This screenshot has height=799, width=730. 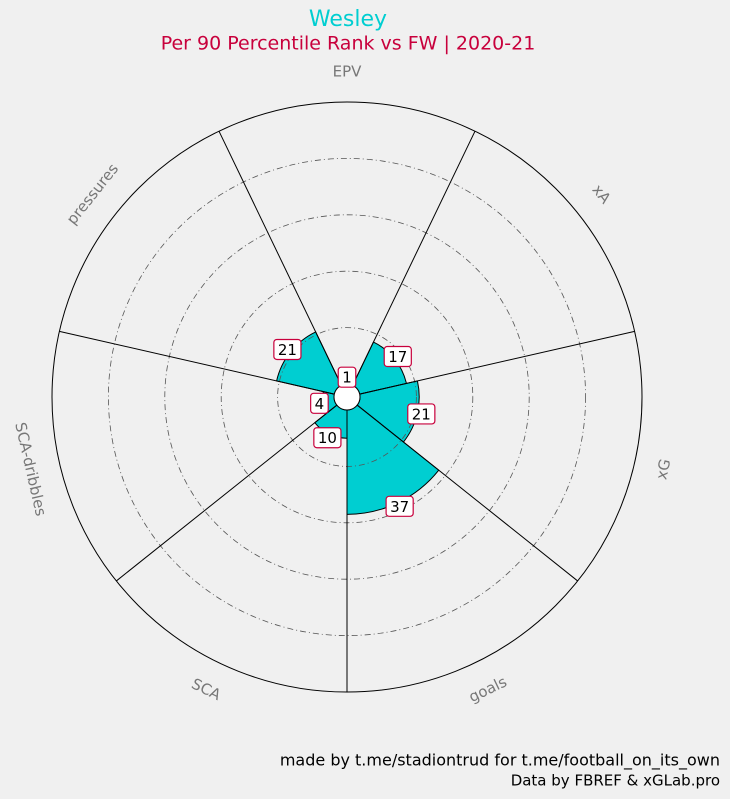 I want to click on value-label-text: 4, so click(x=320, y=404).